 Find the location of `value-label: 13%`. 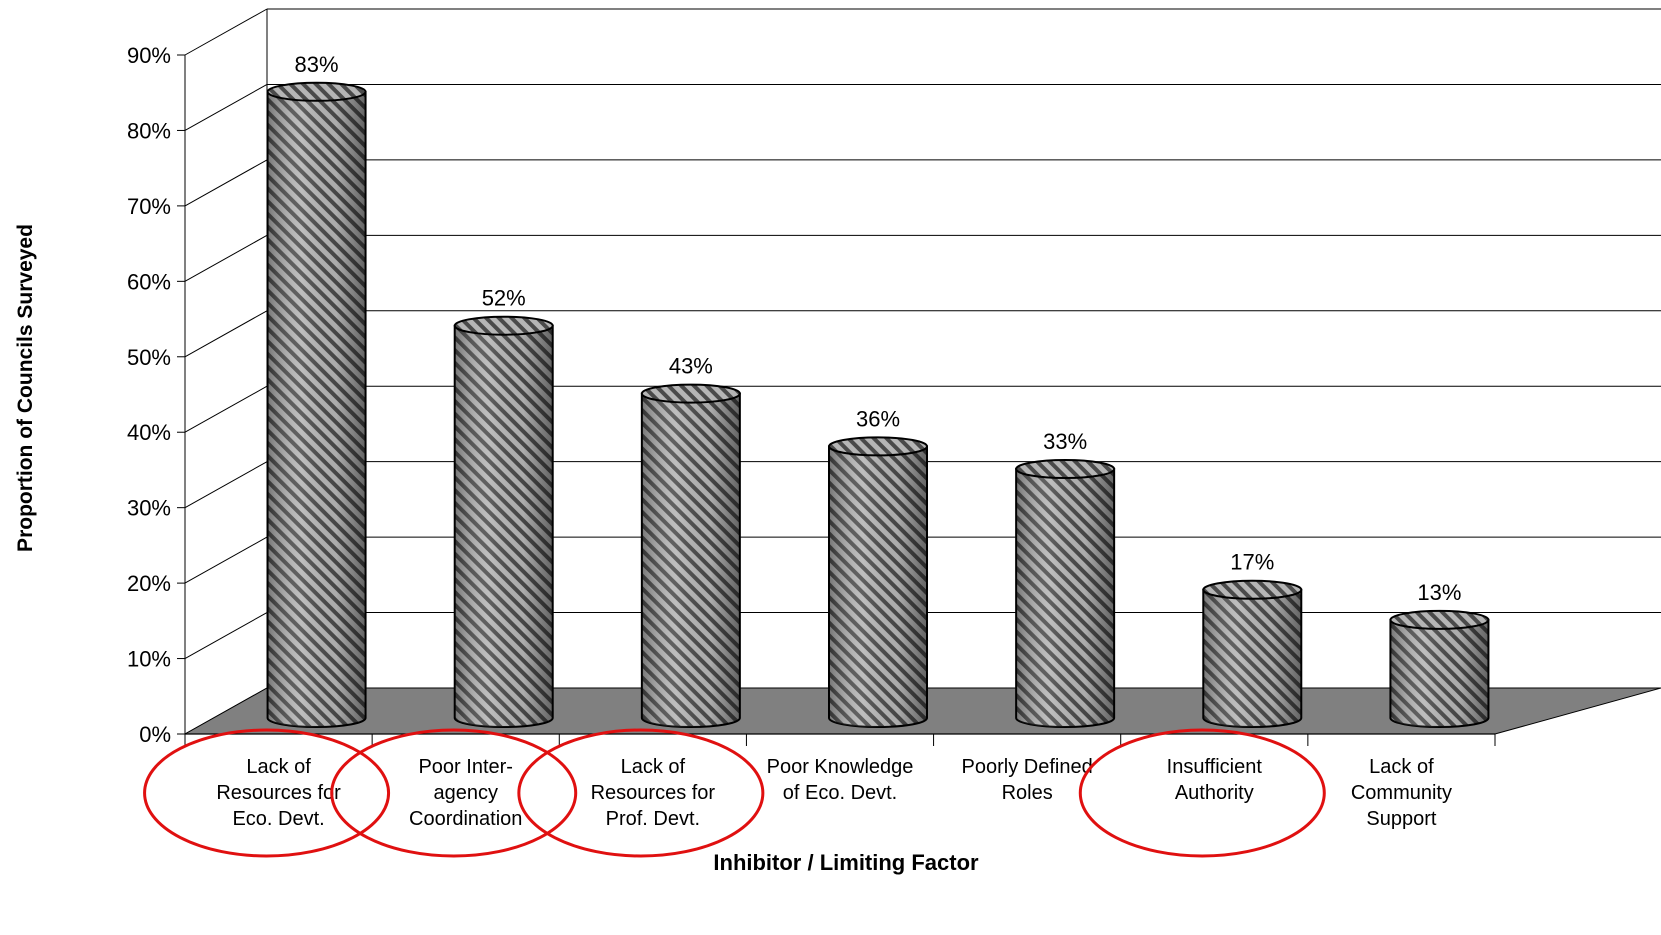

value-label: 13% is located at coordinates (1439, 592).